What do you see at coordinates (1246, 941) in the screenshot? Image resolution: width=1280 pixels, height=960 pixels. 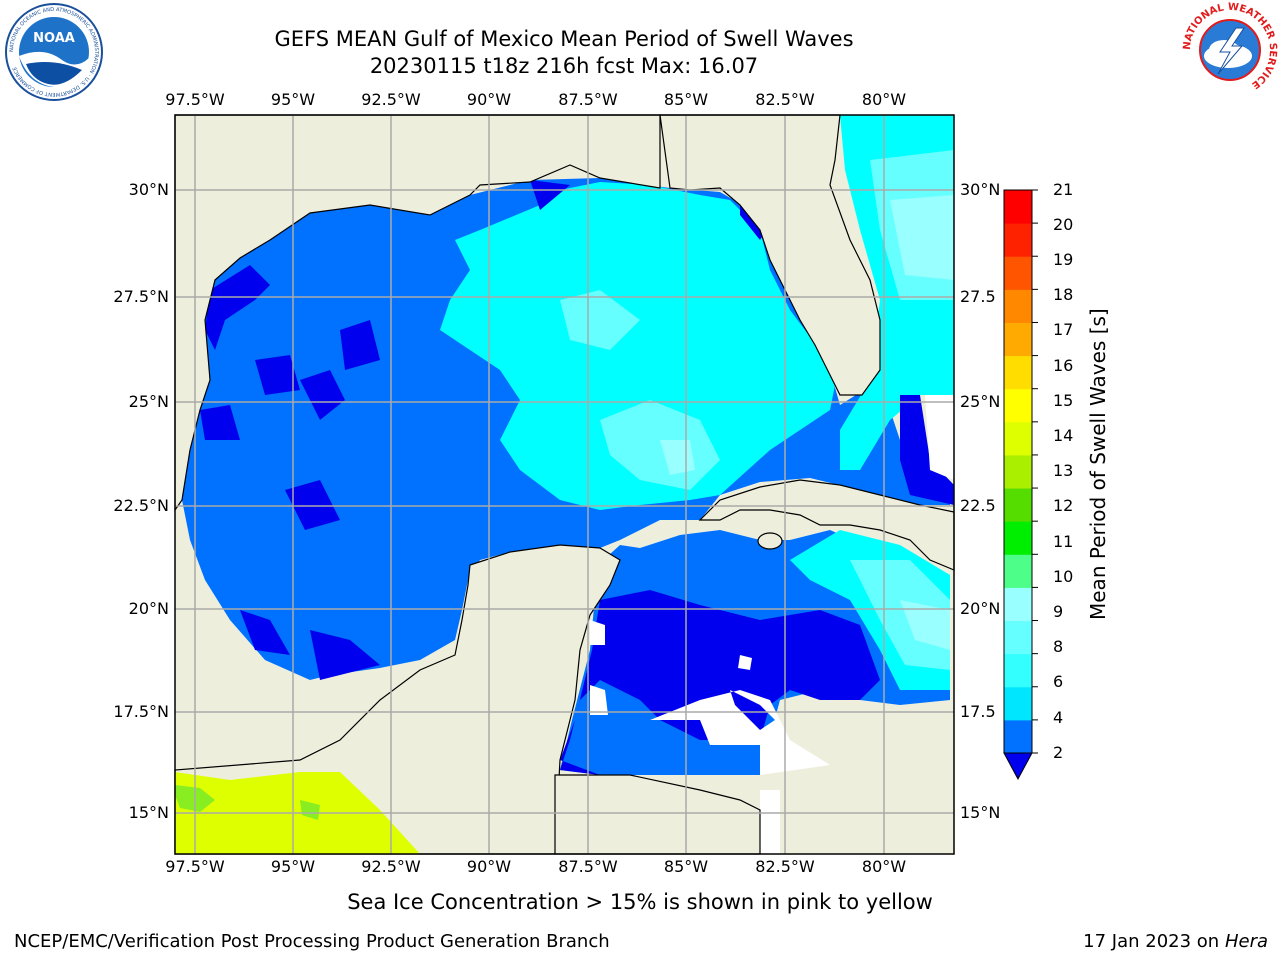 I see `footer-machine: Hera` at bounding box center [1246, 941].